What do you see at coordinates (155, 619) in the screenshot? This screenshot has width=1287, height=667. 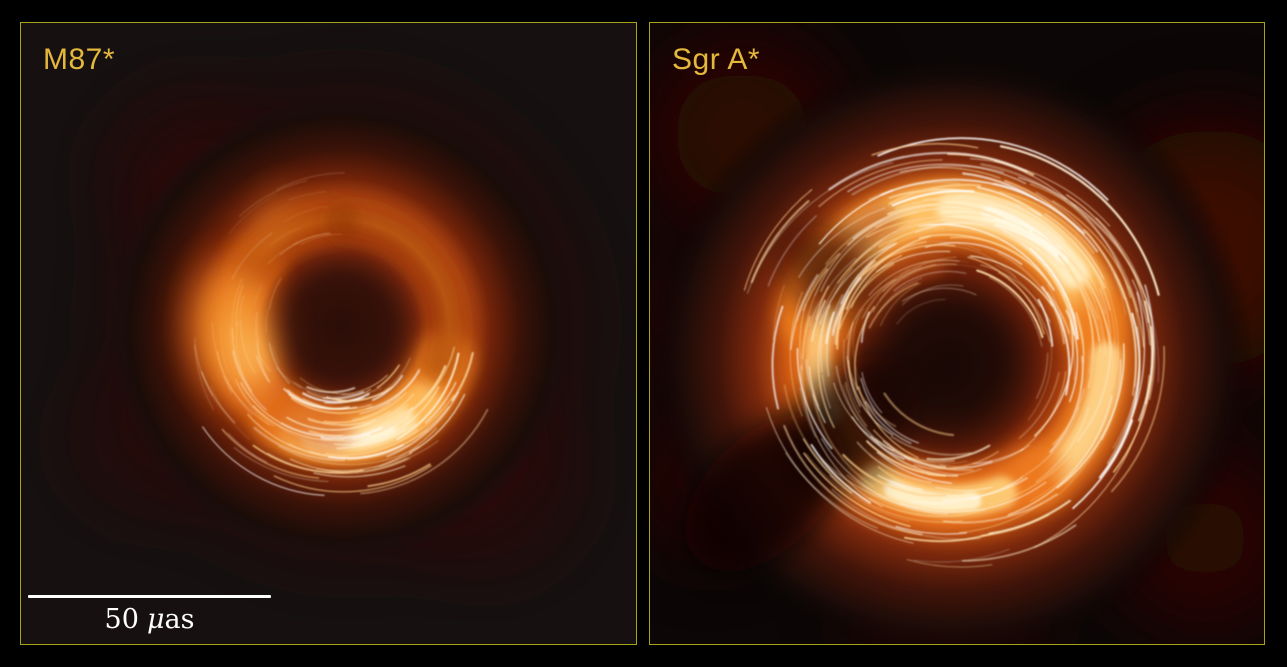 I see `scale-bar-mu: μ` at bounding box center [155, 619].